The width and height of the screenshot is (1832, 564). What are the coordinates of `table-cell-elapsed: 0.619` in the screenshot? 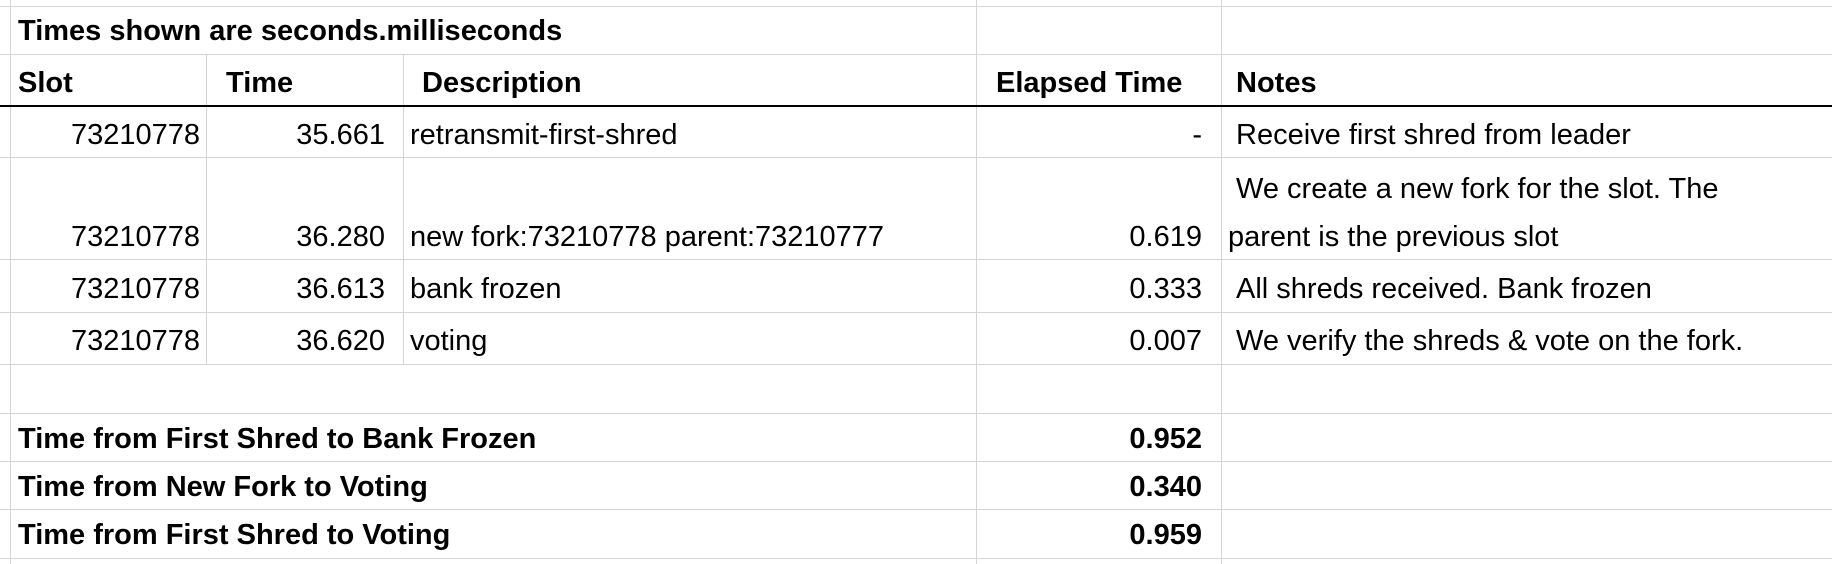 It's located at (1165, 237).